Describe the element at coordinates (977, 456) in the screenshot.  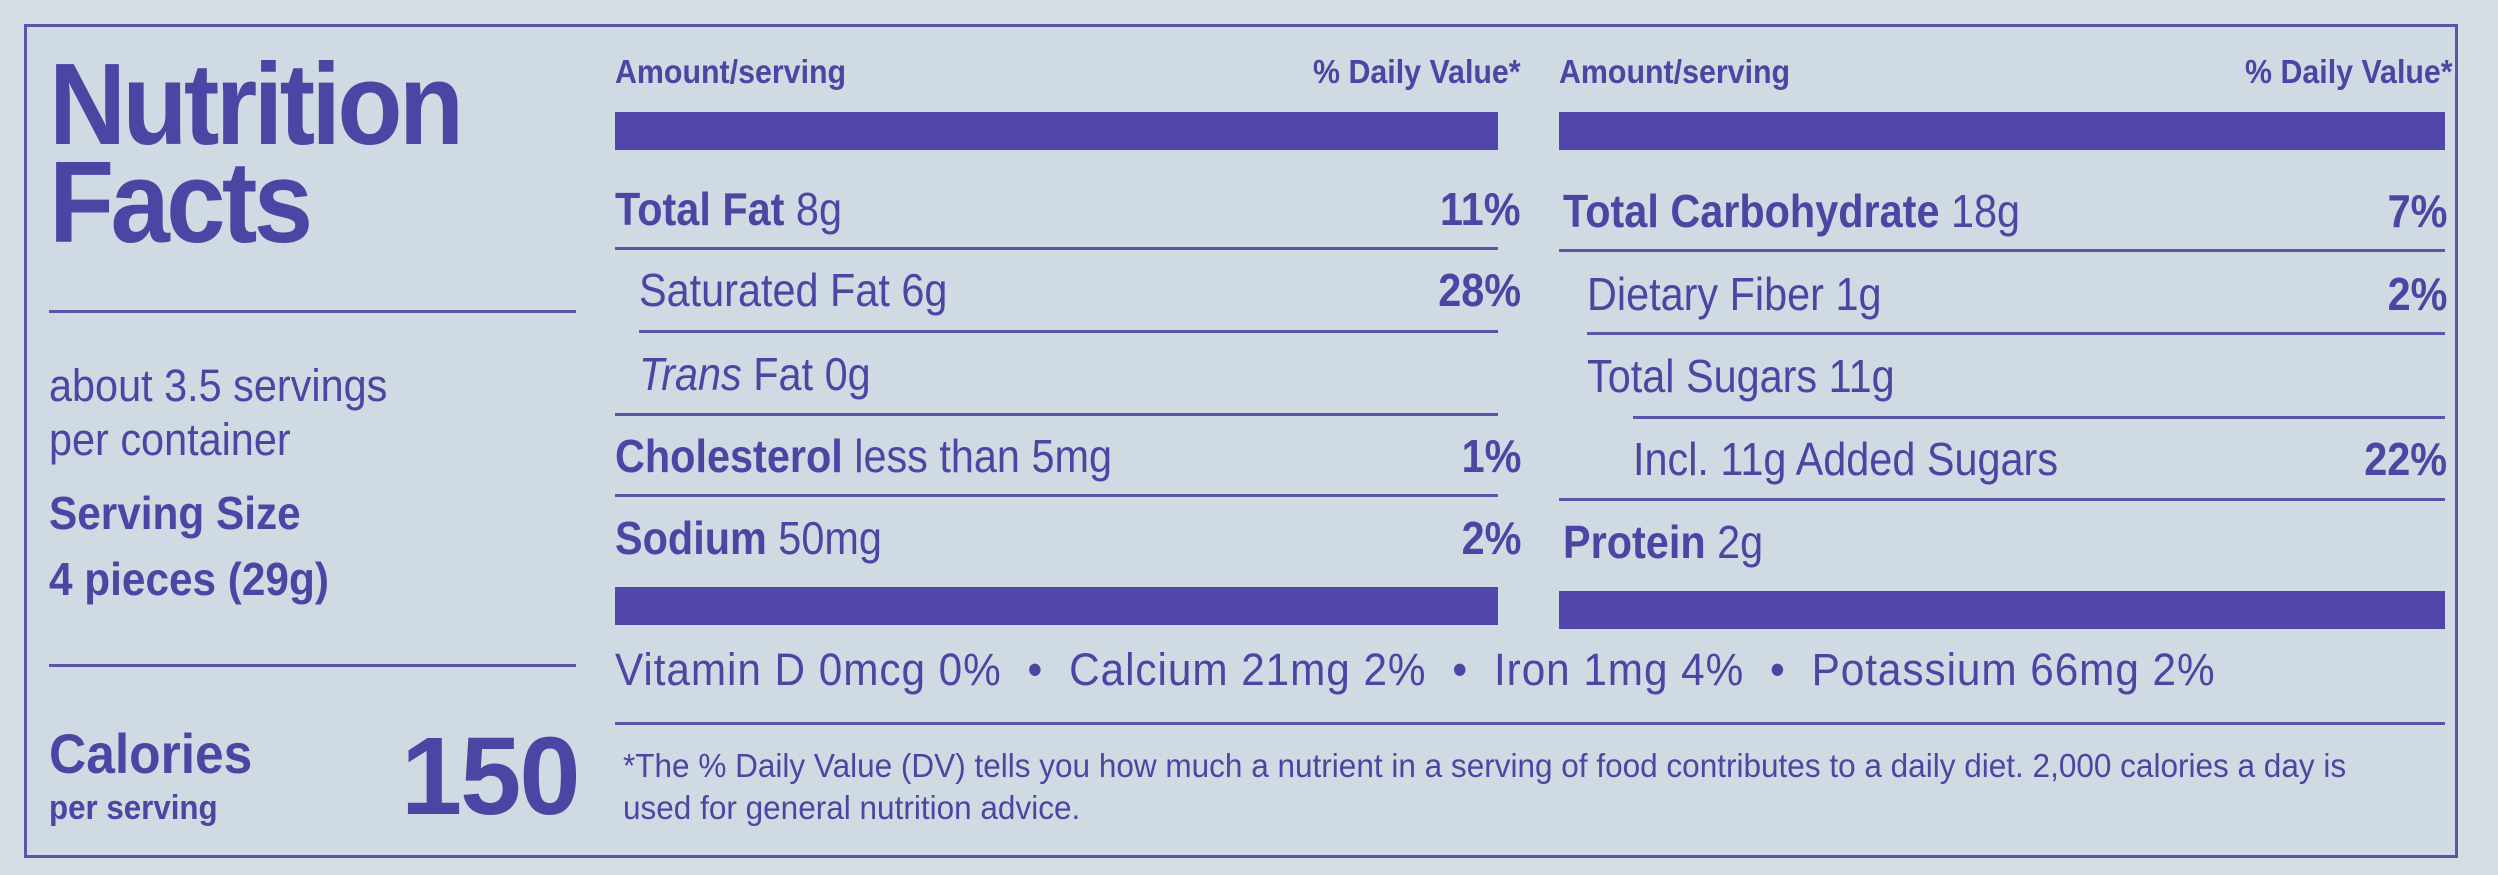
I see `nutrient-amount: less than 5mg` at that location.